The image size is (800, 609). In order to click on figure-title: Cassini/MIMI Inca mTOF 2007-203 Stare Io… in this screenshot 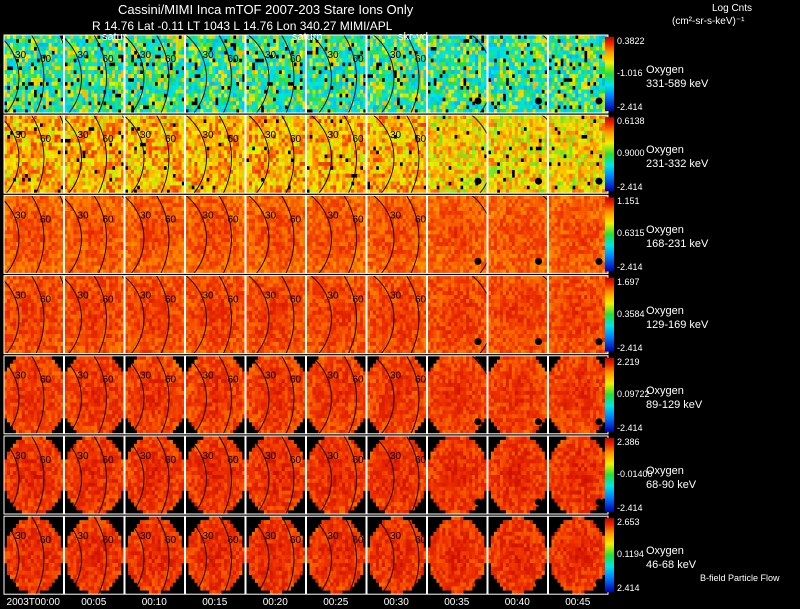, I will do `click(265, 9)`.